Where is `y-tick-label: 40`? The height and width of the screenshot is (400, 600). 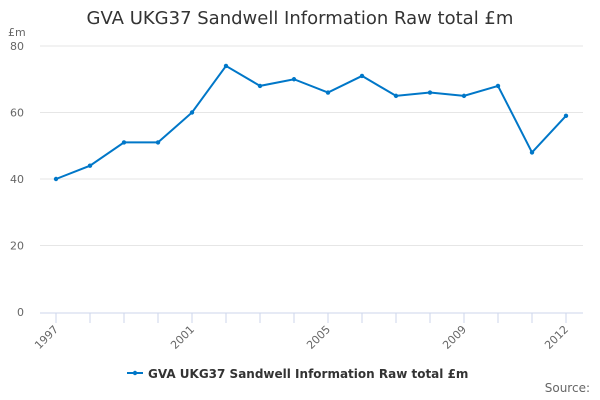
y-tick-label: 40 is located at coordinates (17, 179).